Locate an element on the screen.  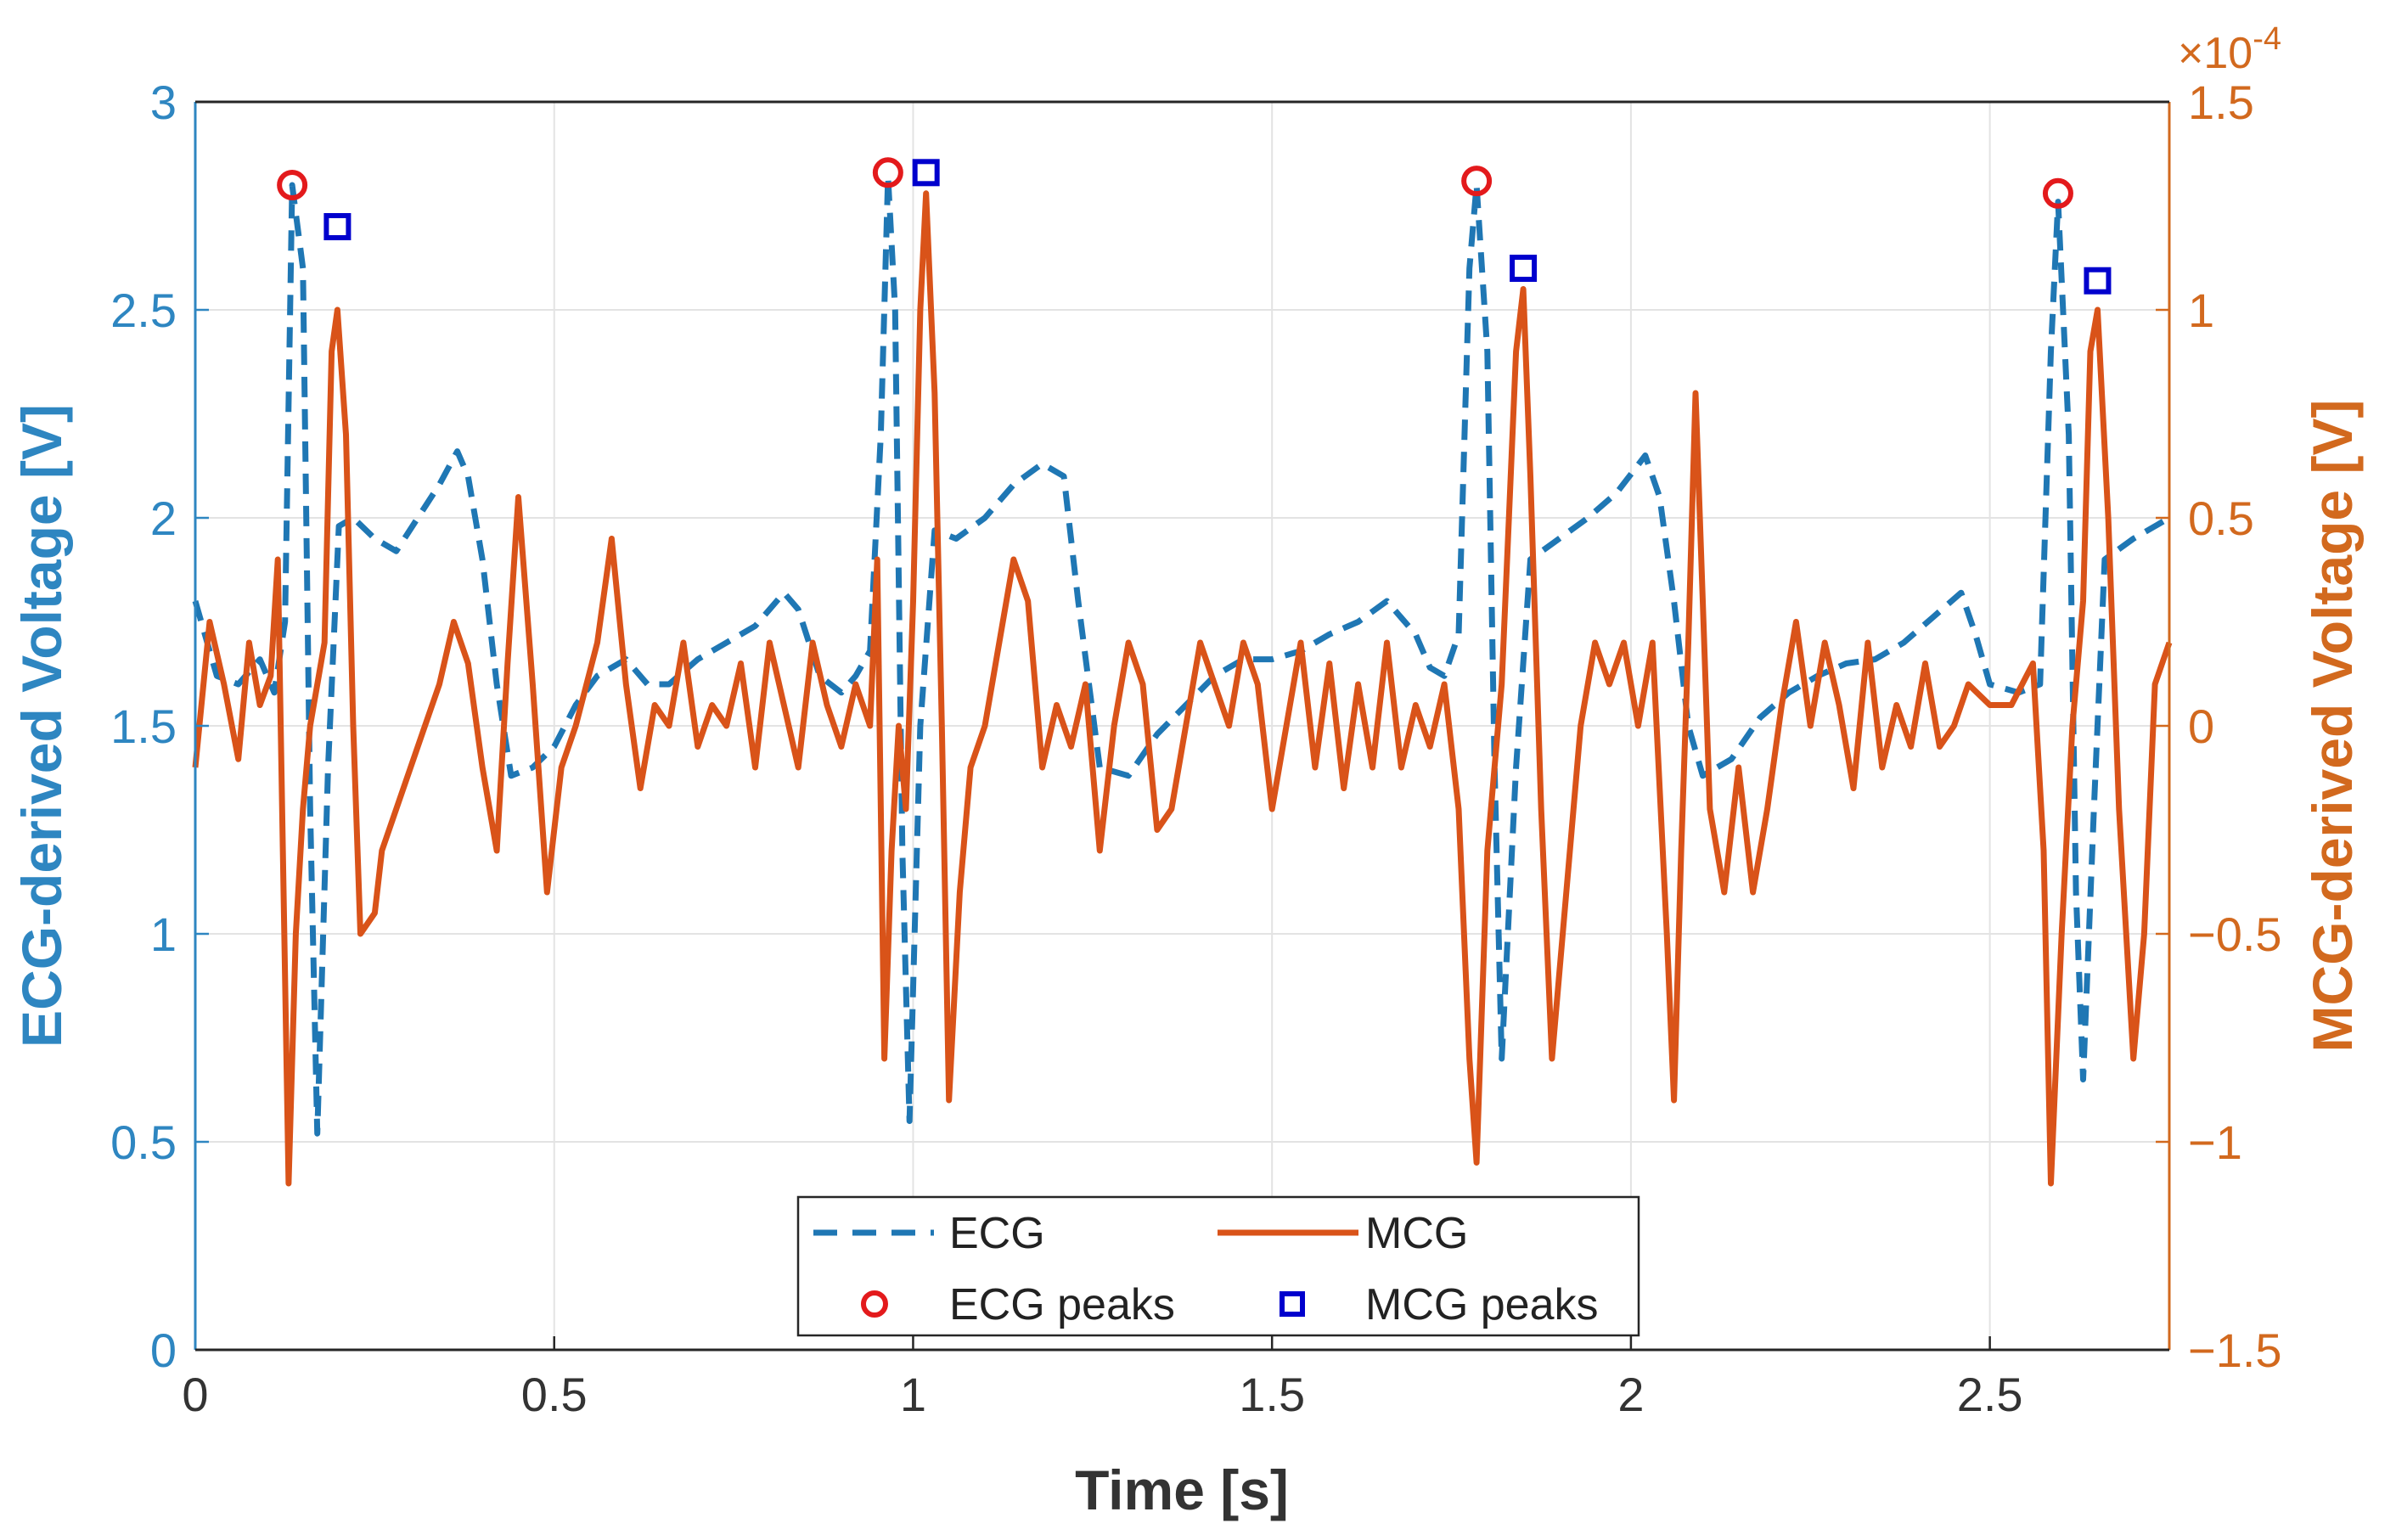
x-tick-label: 1.5 is located at coordinates (1272, 1394).